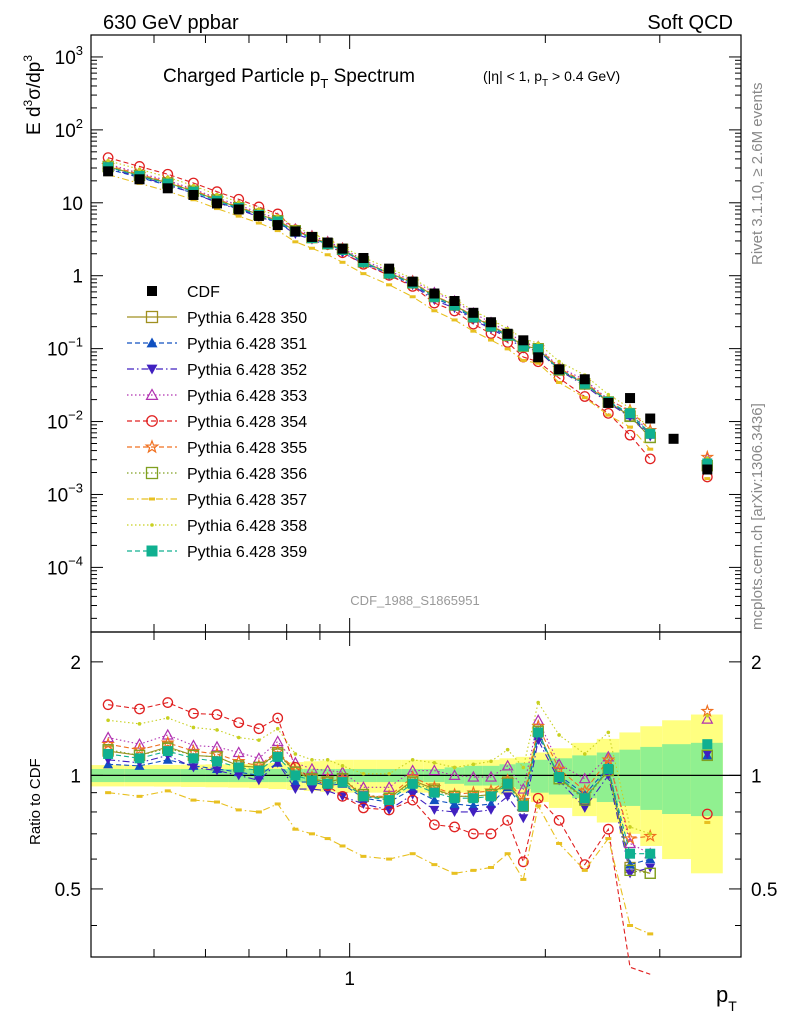 The width and height of the screenshot is (786, 1024). I want to click on rivet-label: Rivet 3.1.10, ≥ 2.6M events, so click(757, 174).